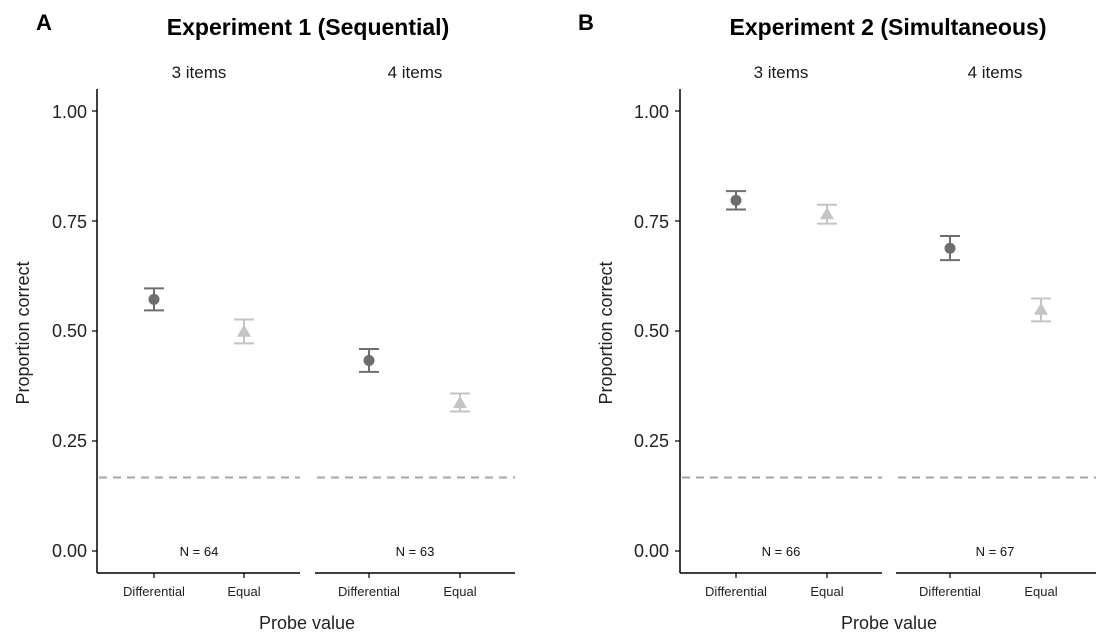 This screenshot has height=641, width=1096. Describe the element at coordinates (995, 551) in the screenshot. I see `n-label-4-items: N = 67` at that location.